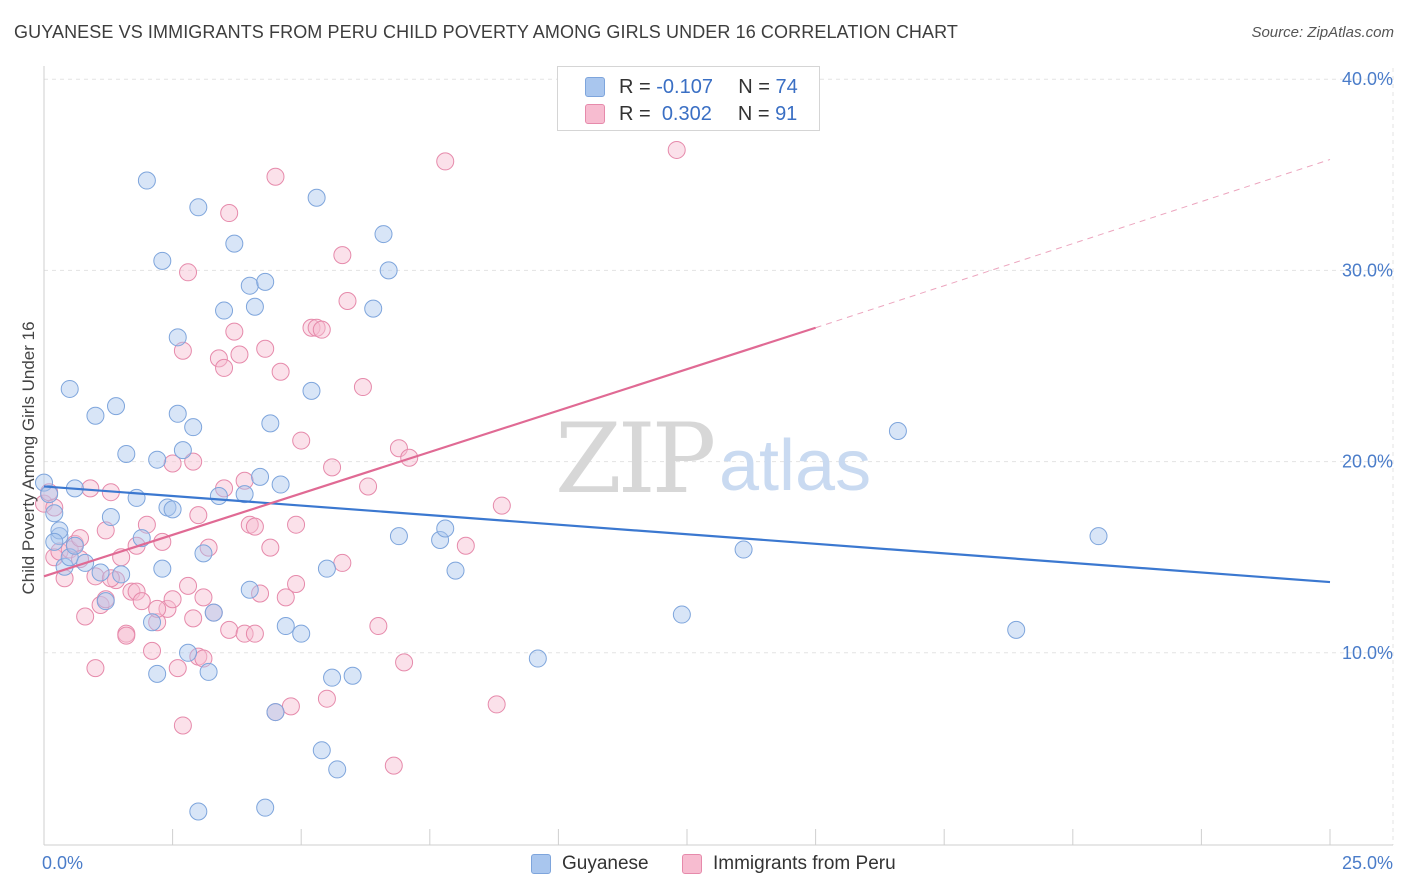 Image resolution: width=1406 pixels, height=892 pixels. Describe the element at coordinates (28, 457) in the screenshot. I see `y-axis-label: Child Poverty Among Girls Under 16` at that location.